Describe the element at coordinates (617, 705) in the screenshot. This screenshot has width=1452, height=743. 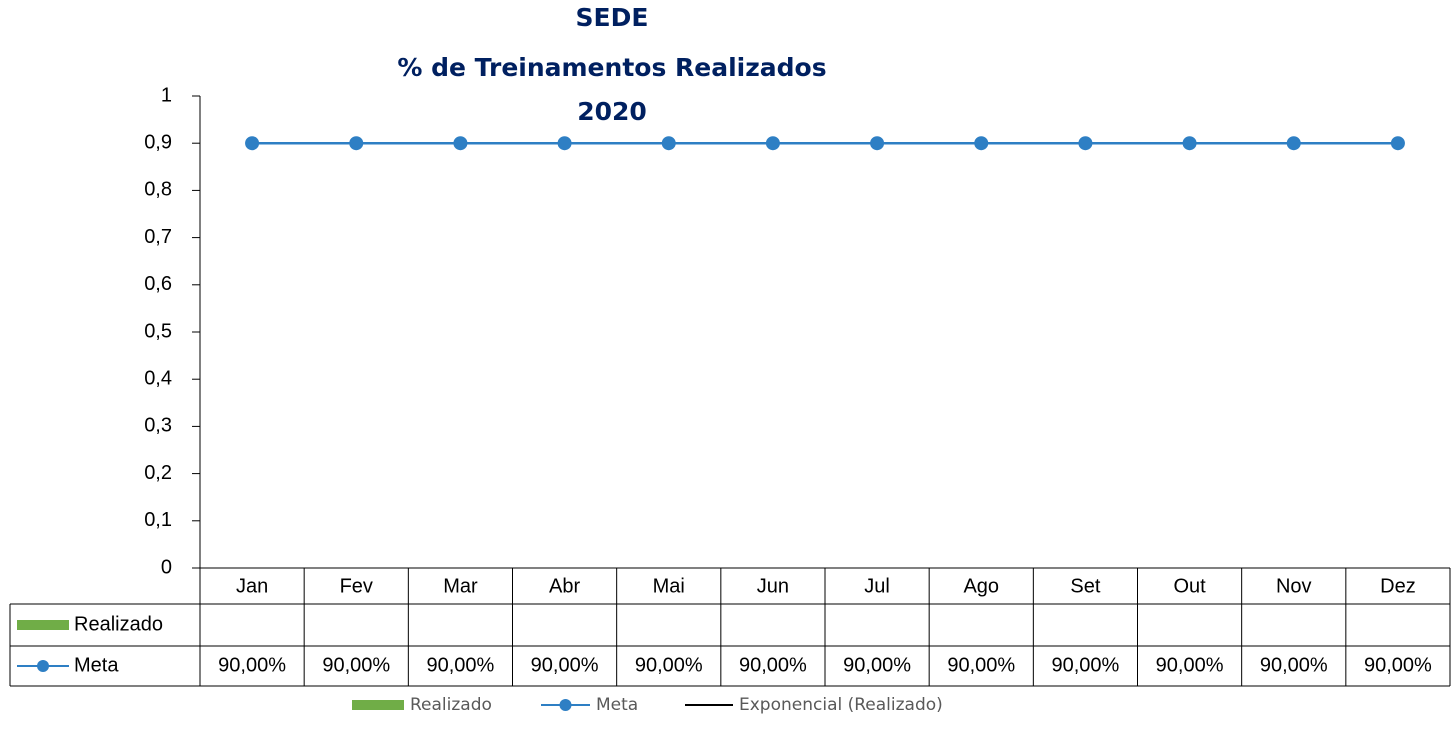
I see `legend-label: Meta` at that location.